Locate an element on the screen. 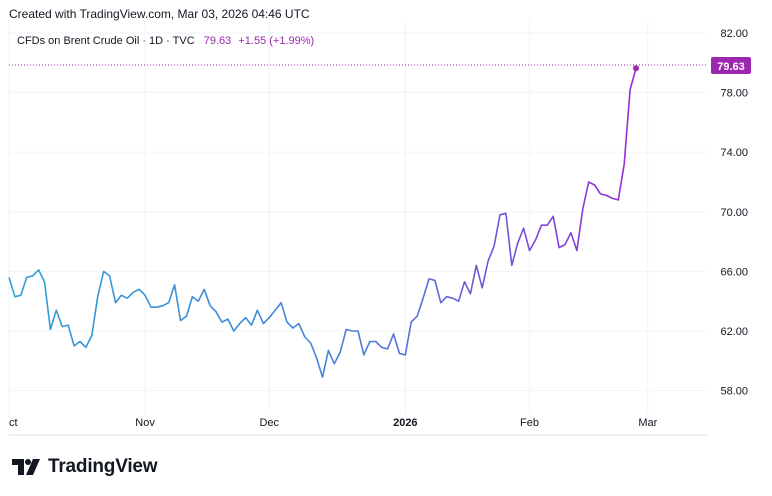 Image resolution: width=772 pixels, height=496 pixels. x-axis: ct Nov Dec 2026 Feb Mar is located at coordinates (358, 426).